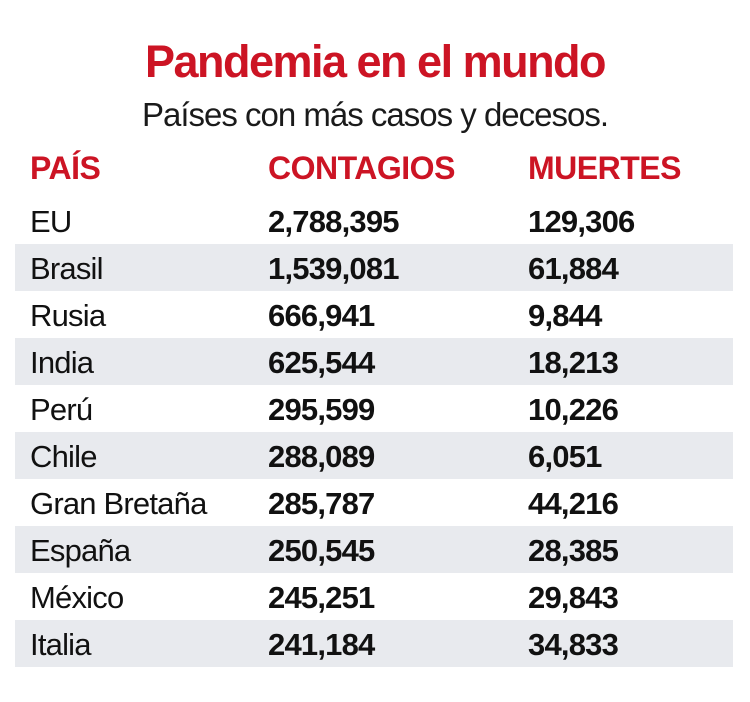 This screenshot has width=750, height=702. Describe the element at coordinates (573, 362) in the screenshot. I see `deaths-cell: 18,213` at that location.